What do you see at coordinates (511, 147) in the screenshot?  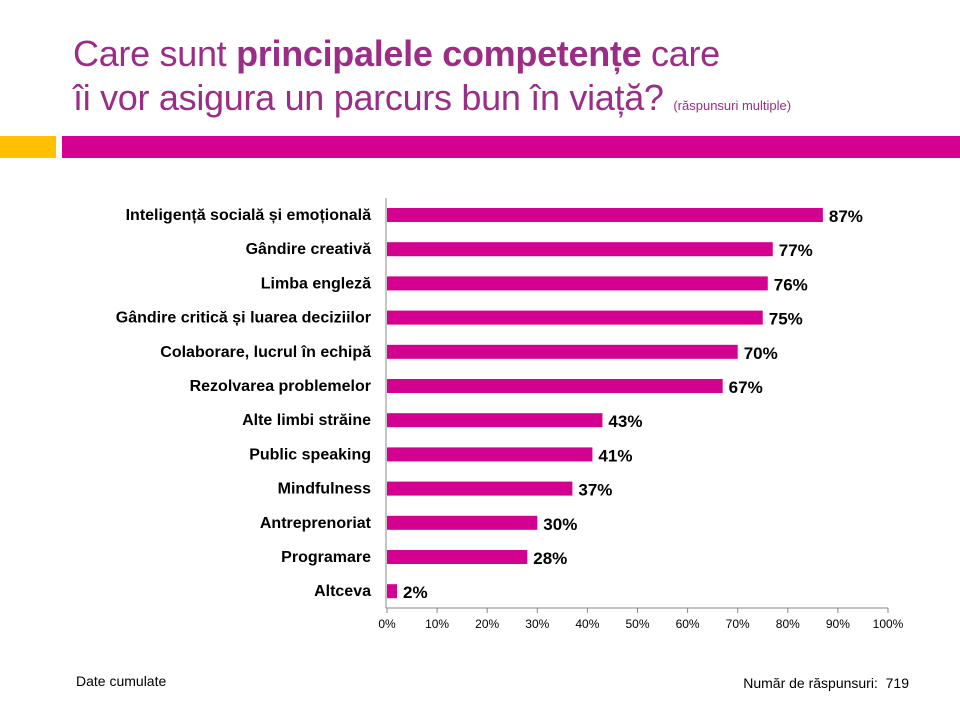 I see `accent-band` at bounding box center [511, 147].